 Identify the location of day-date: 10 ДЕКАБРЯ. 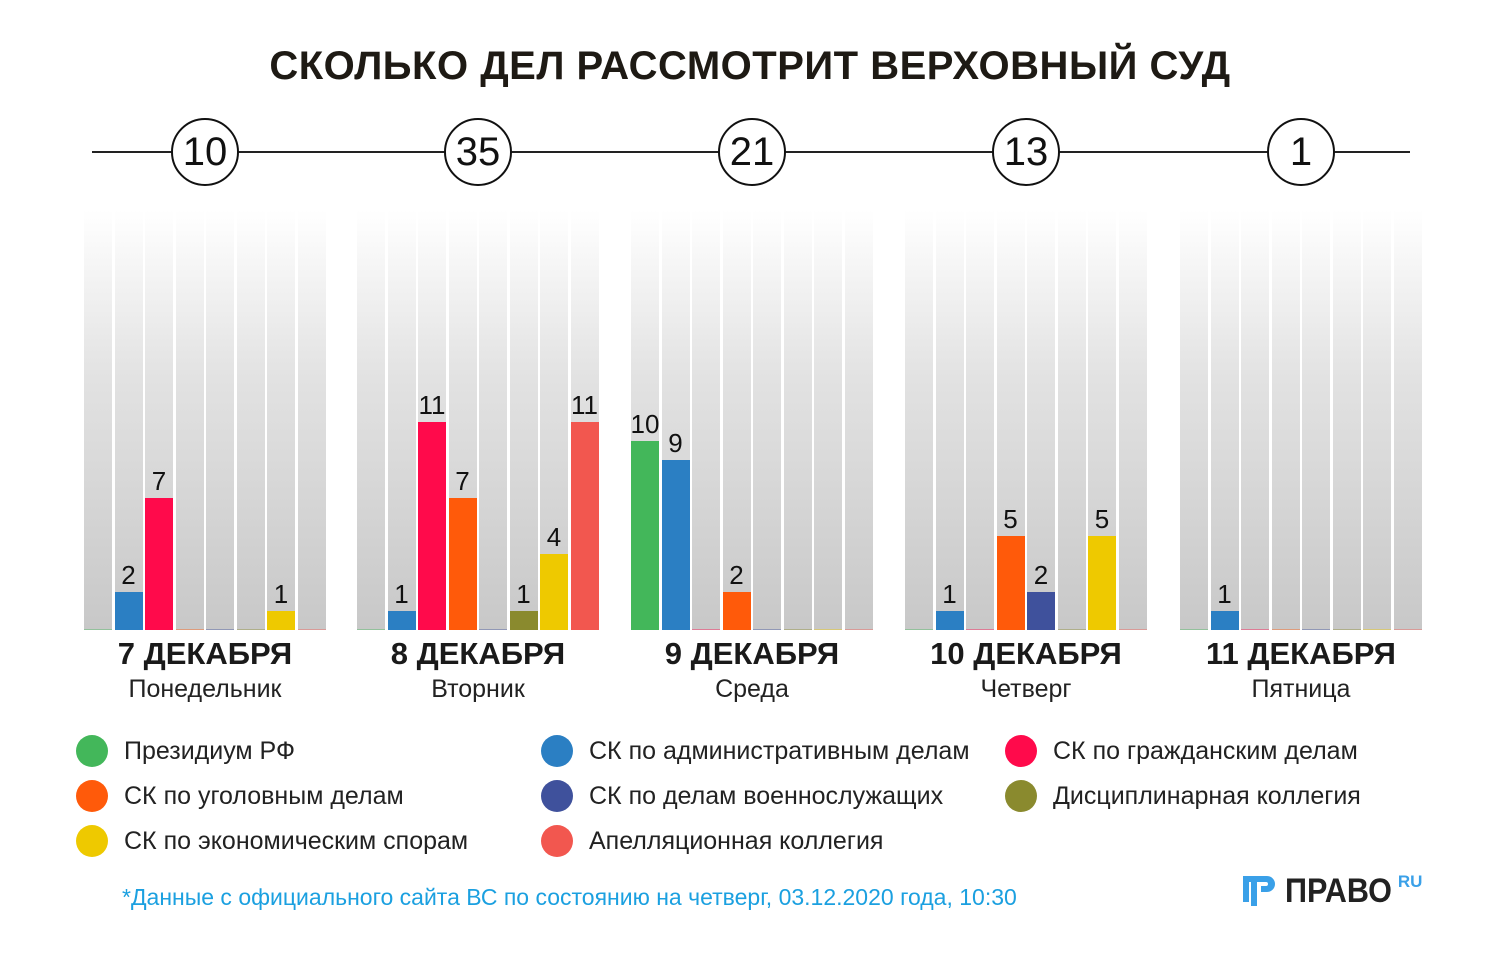
(1026, 653).